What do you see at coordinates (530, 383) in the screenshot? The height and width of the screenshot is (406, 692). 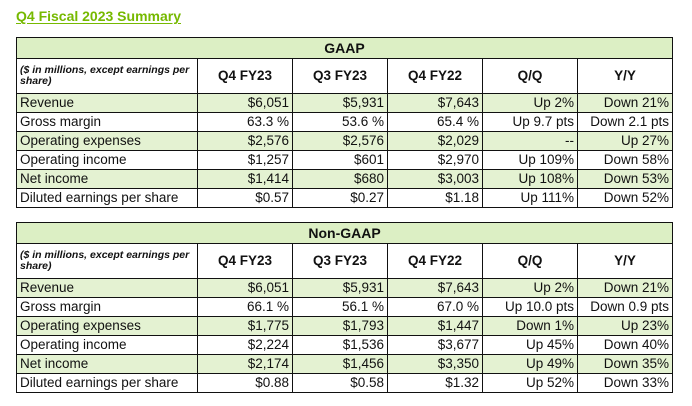 I see `table-cell: Up 52%` at bounding box center [530, 383].